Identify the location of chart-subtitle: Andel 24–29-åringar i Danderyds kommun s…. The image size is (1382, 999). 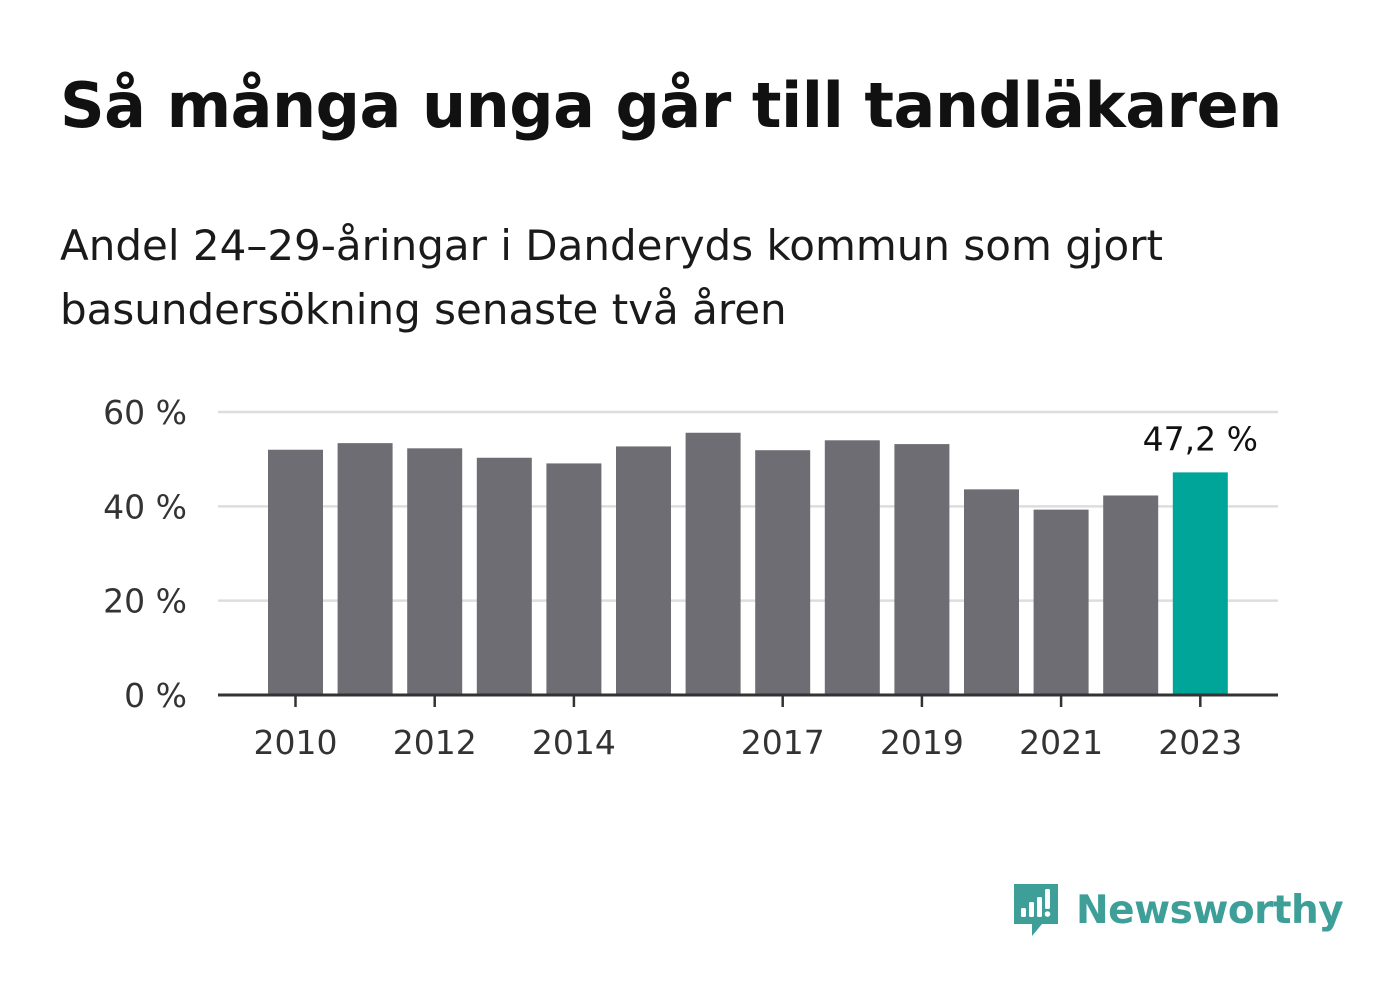
(611, 277).